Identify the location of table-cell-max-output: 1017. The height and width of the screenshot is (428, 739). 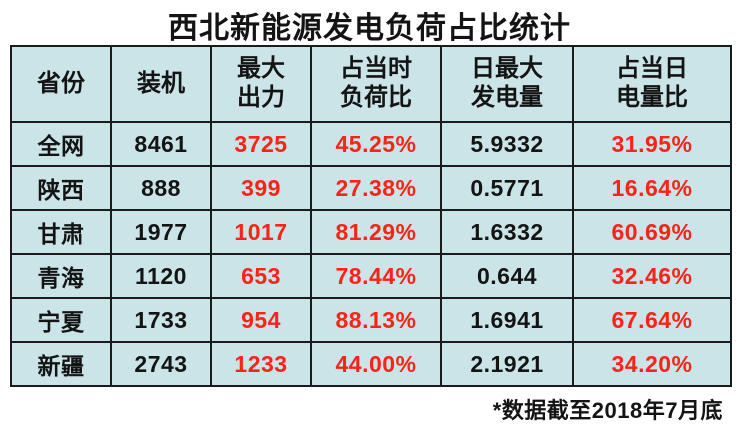
(261, 232).